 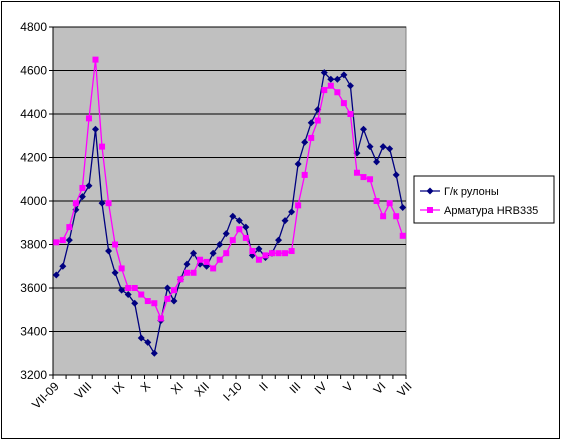 What do you see at coordinates (33, 114) in the screenshot?
I see `y-tick-label: 4400` at bounding box center [33, 114].